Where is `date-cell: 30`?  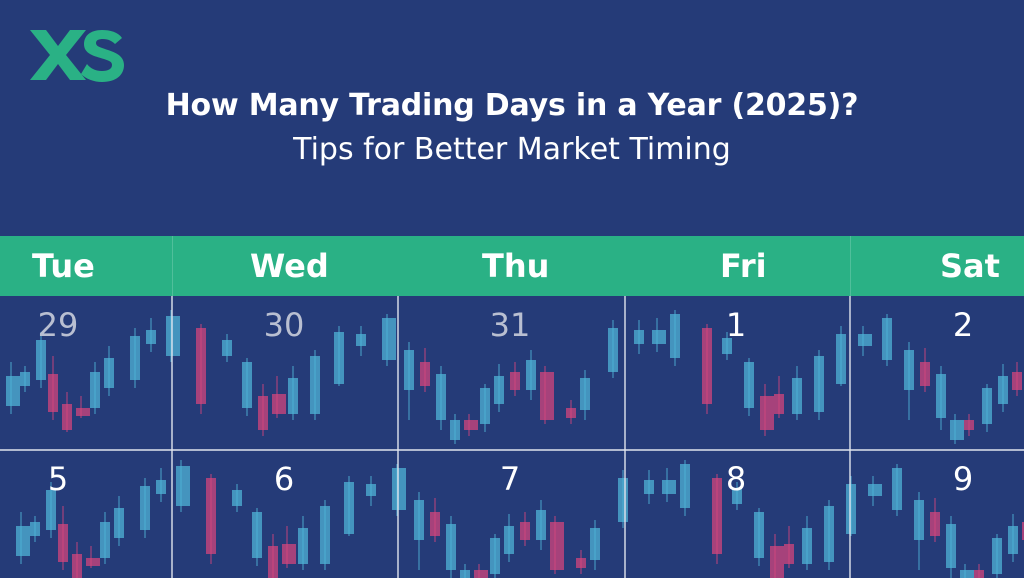
date-cell: 30 is located at coordinates (284, 325).